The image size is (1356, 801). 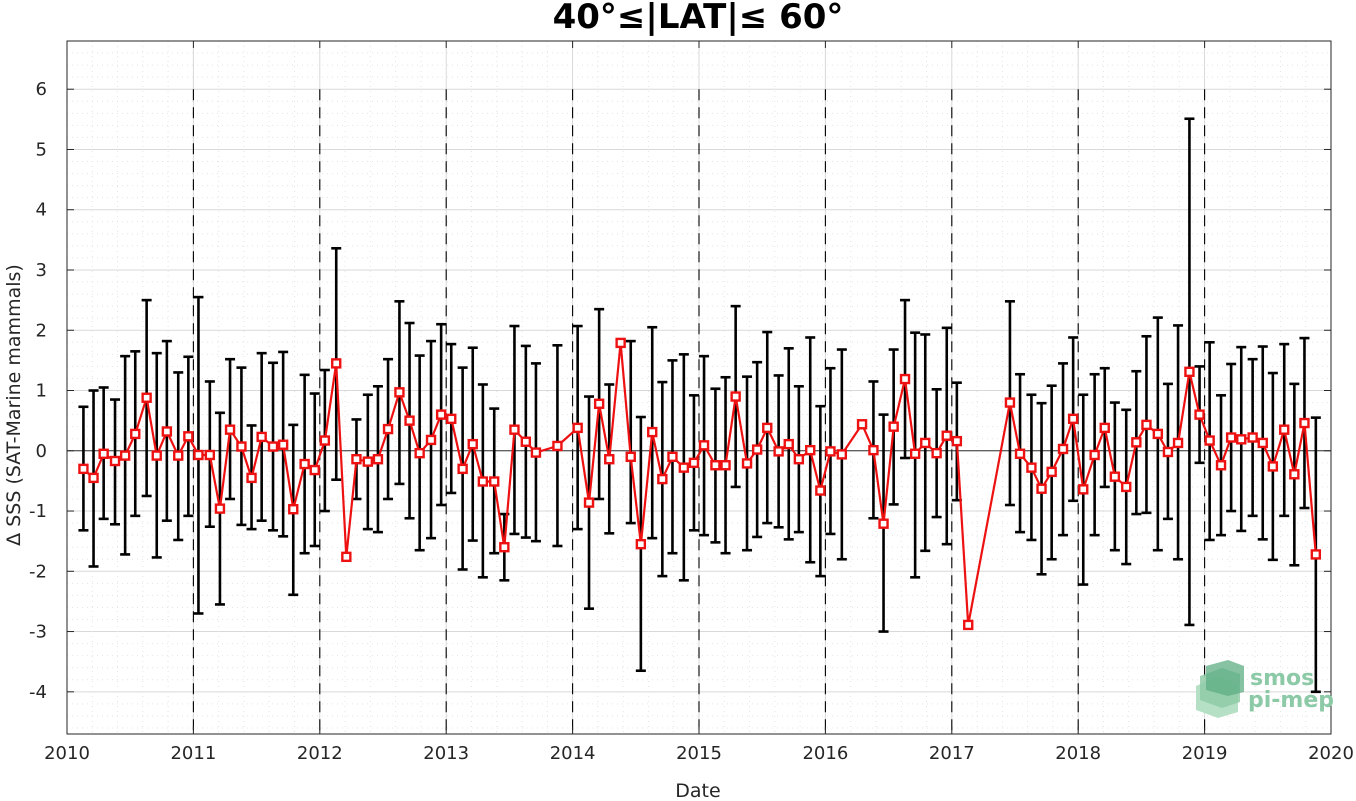 What do you see at coordinates (573, 753) in the screenshot?
I see `x-tick-label: 2014` at bounding box center [573, 753].